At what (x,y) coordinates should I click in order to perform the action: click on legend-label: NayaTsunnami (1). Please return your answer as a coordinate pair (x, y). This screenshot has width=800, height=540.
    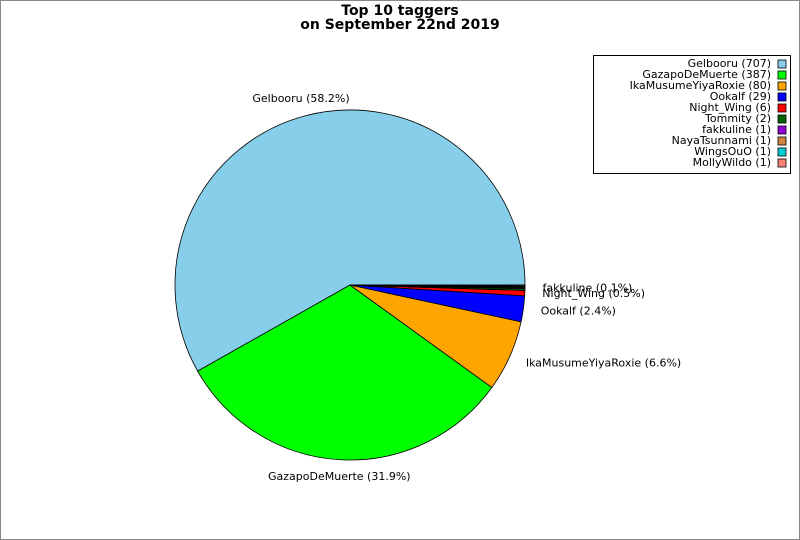
    Looking at the image, I should click on (721, 140).